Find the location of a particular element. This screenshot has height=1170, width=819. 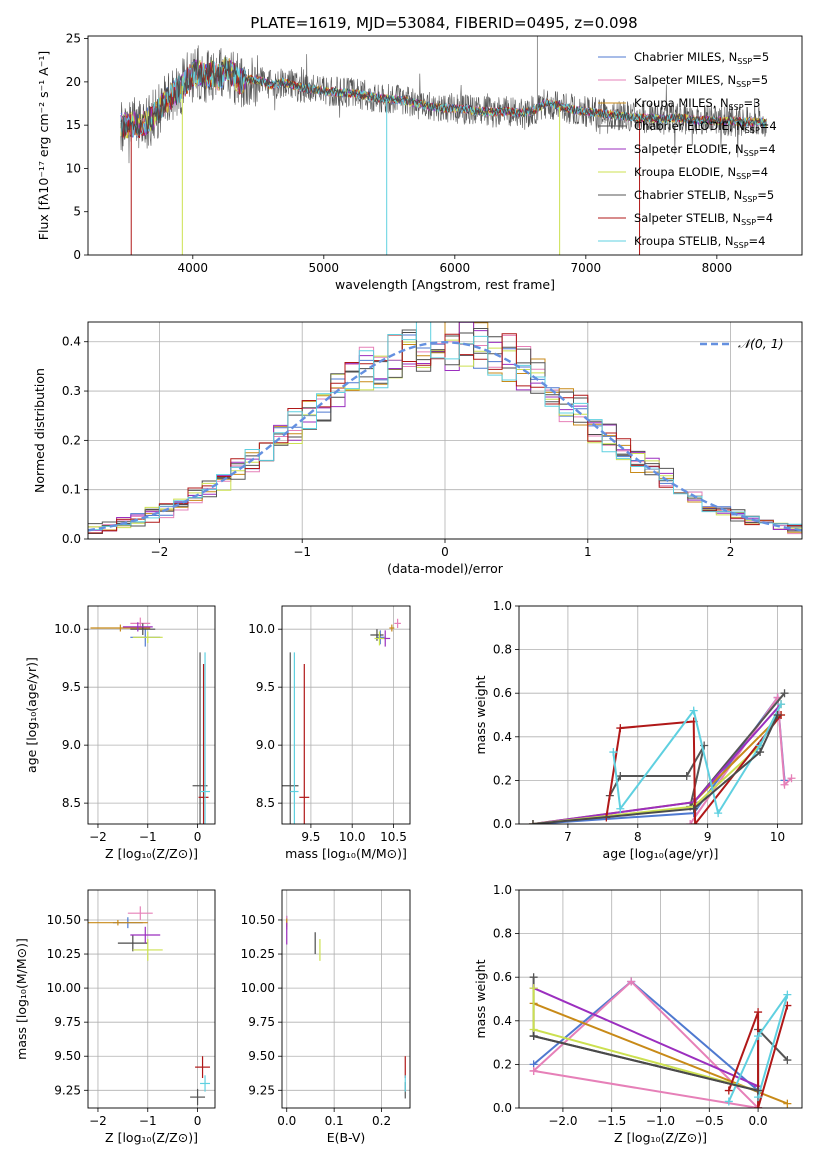

x-axis-label: age [log₁₀(age/yr)] is located at coordinates (661, 853).